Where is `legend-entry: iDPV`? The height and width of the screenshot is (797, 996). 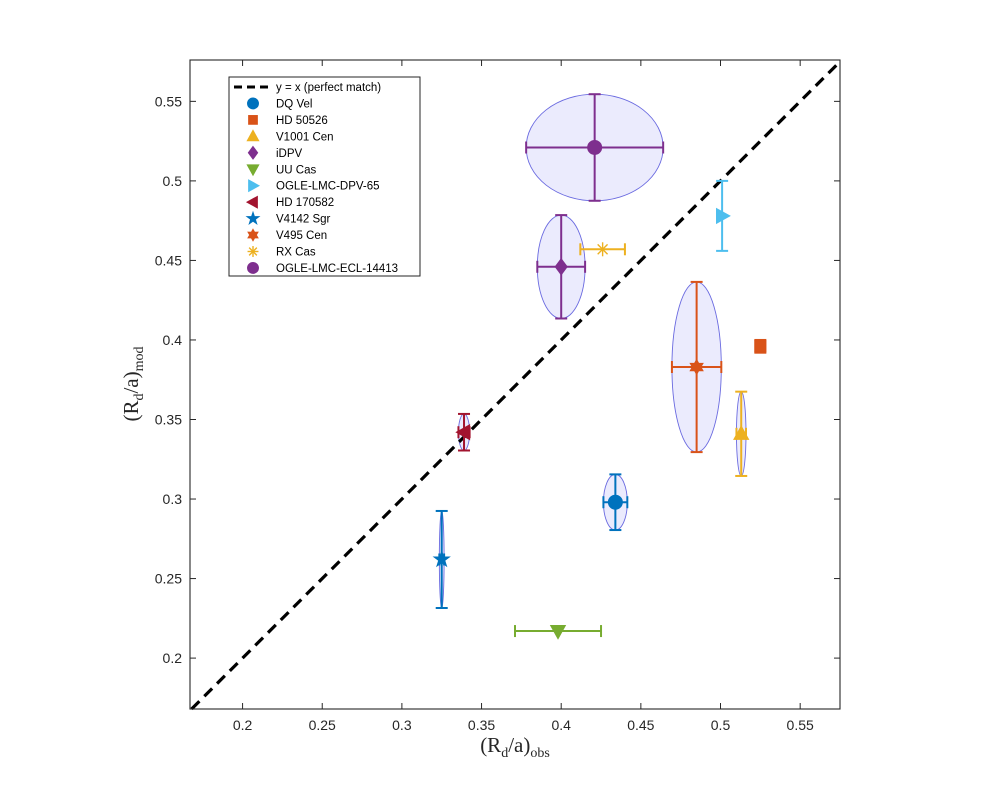
legend-entry: iDPV is located at coordinates (275, 152).